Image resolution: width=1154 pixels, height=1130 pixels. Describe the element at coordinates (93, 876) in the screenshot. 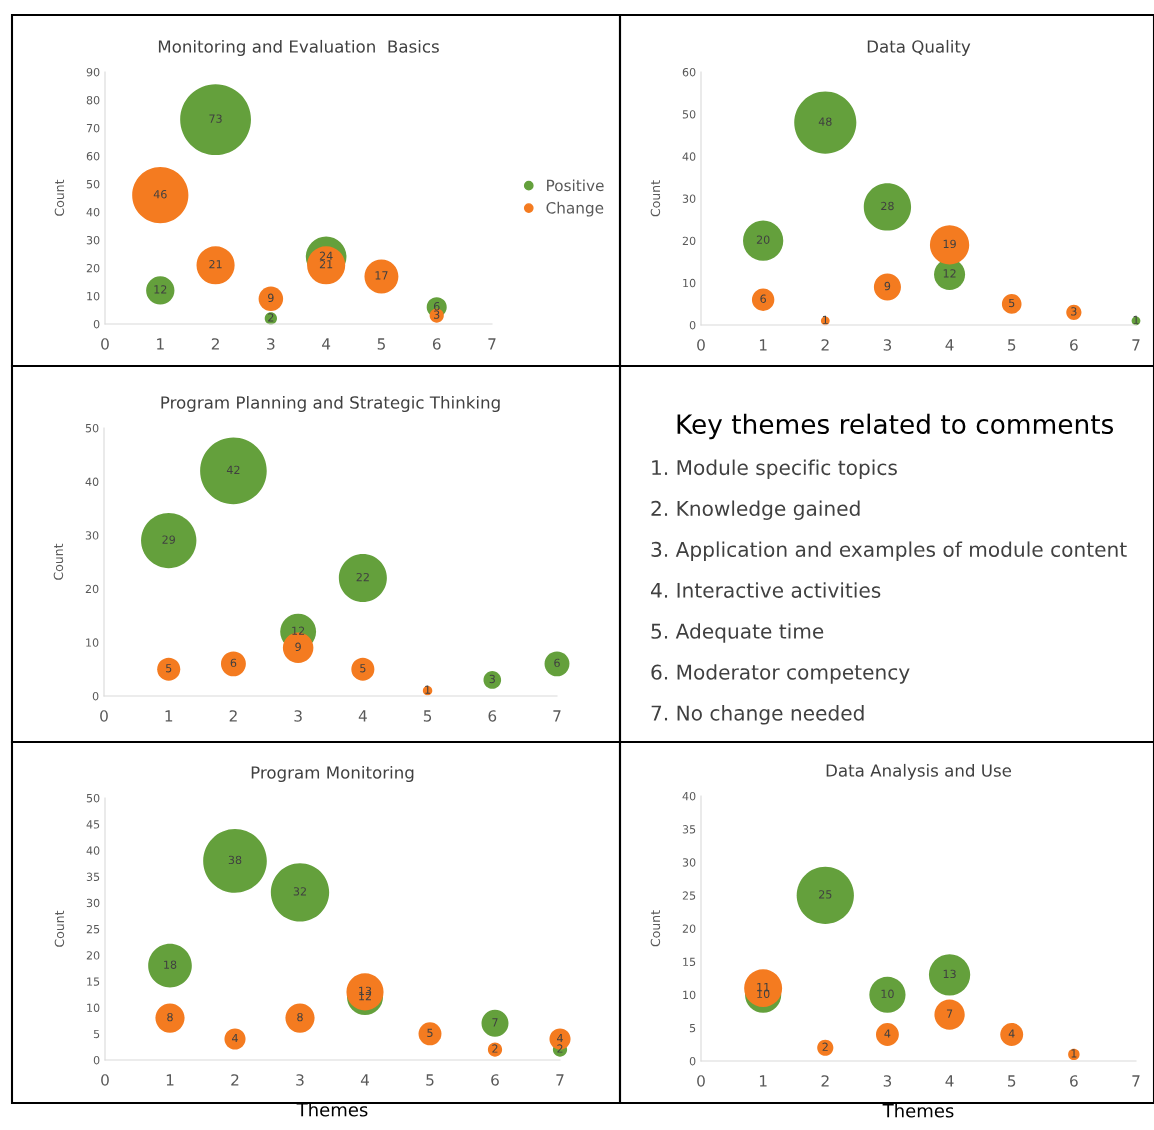

I see `y-tick-label: 35` at that location.